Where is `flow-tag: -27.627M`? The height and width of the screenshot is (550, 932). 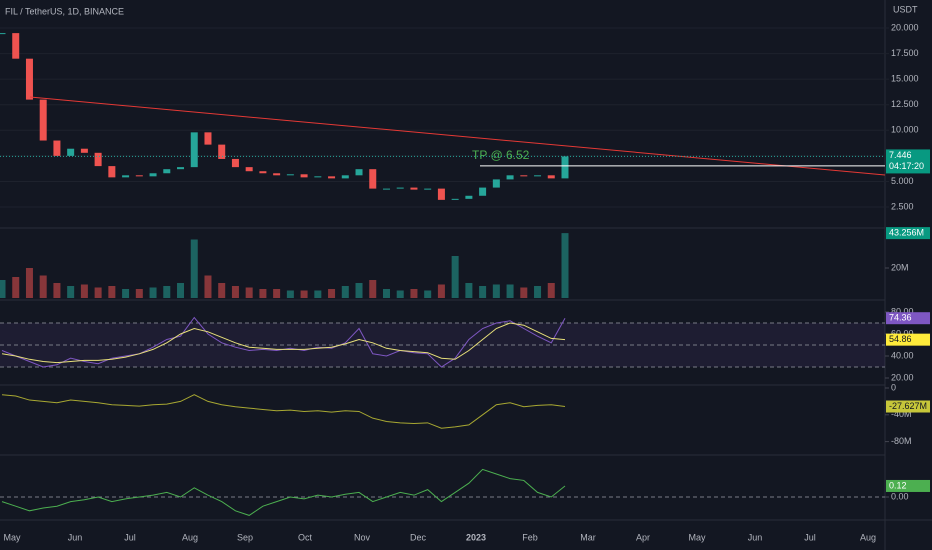
flow-tag: -27.627M is located at coordinates (908, 406).